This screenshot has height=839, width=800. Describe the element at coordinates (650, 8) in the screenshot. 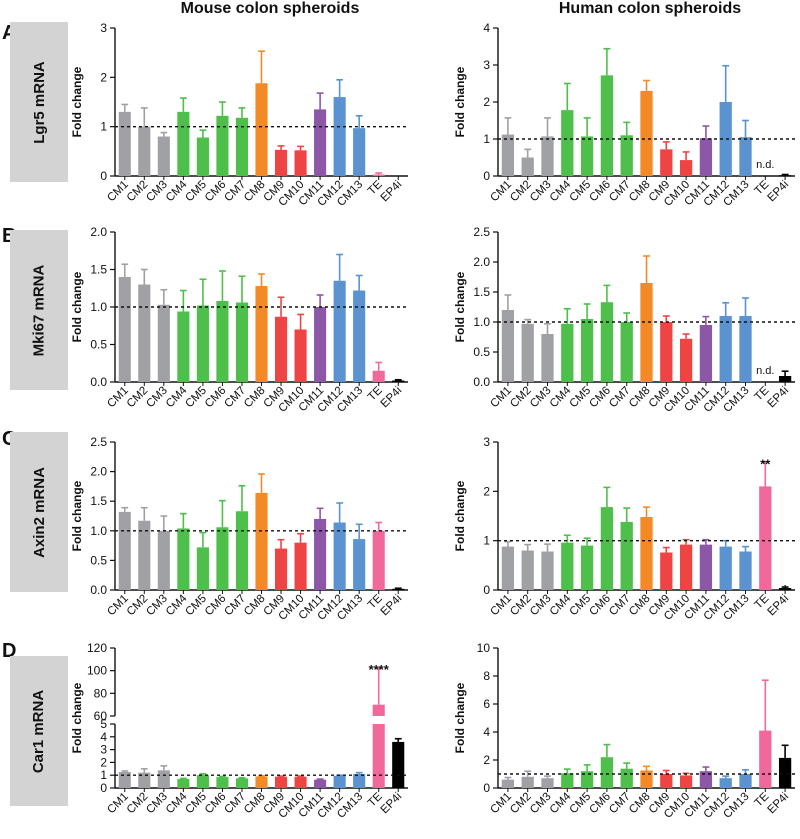

I see `column-title-human: Human colon spheroids` at that location.